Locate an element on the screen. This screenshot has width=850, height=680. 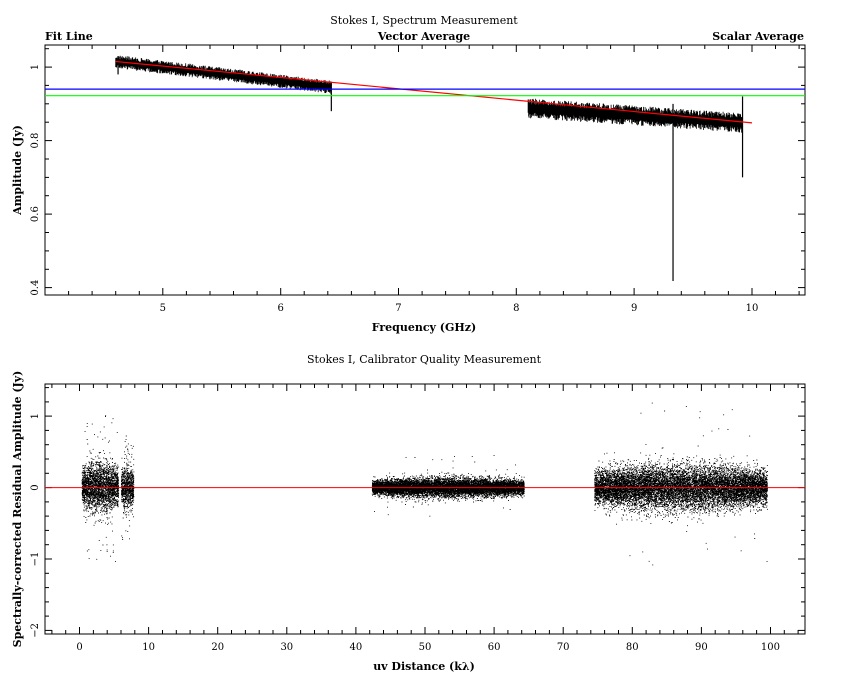
y-tick-label: 0.8 is located at coordinates (35, 141).